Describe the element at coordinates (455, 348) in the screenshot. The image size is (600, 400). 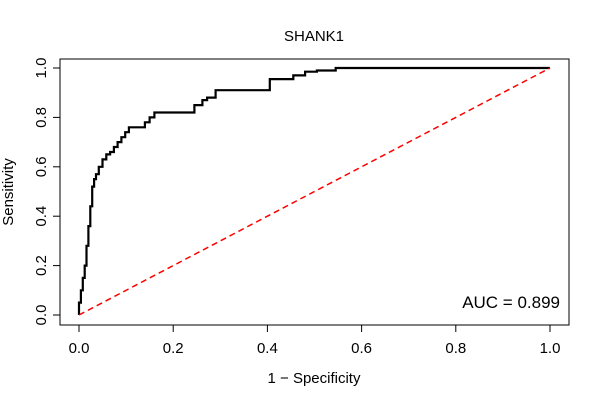
I see `x-tick-label: 0.8` at that location.